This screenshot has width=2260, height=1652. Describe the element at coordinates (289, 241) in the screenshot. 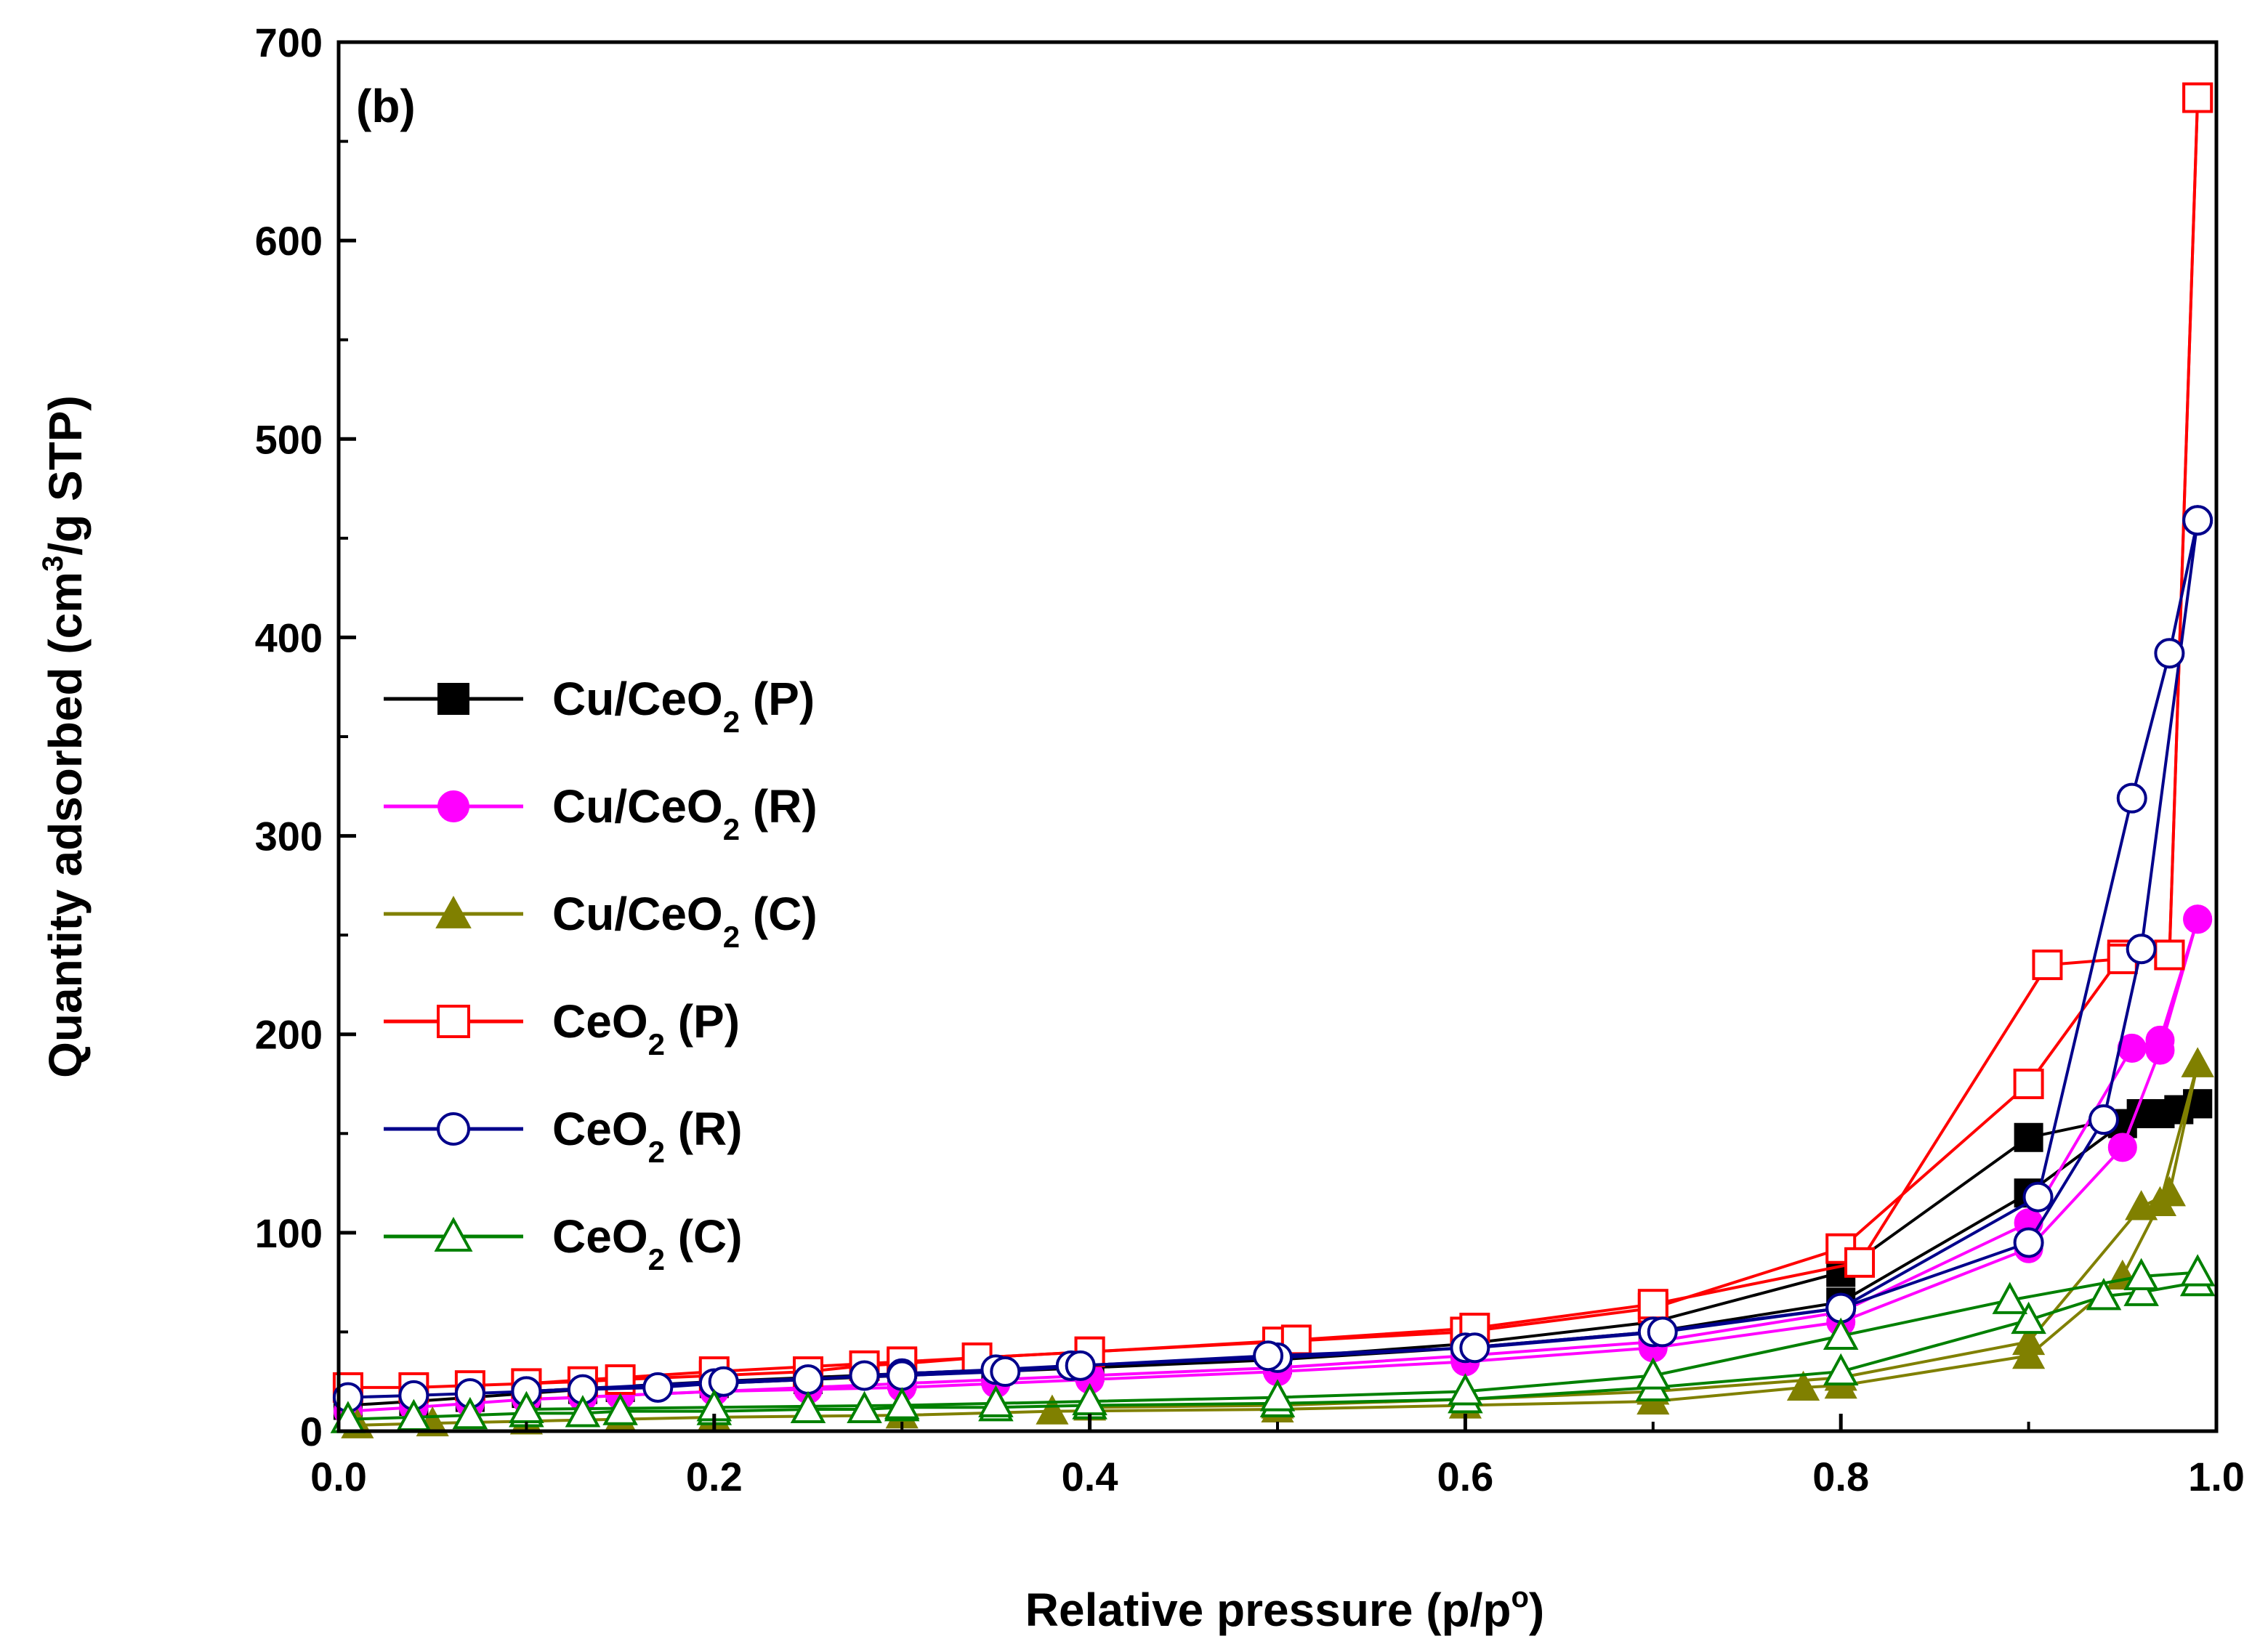

I see `y-tick-label: 600` at that location.